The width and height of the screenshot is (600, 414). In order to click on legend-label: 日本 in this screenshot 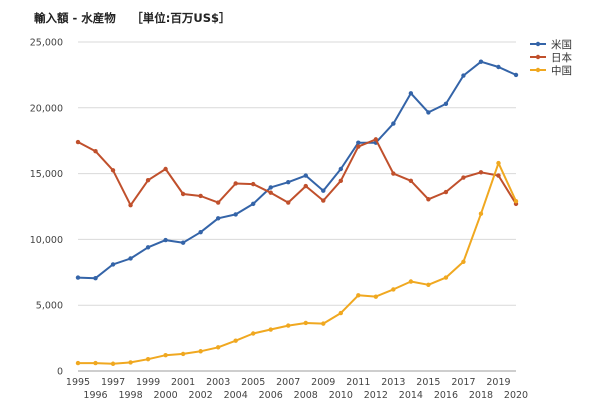, I will do `click(561, 57)`.